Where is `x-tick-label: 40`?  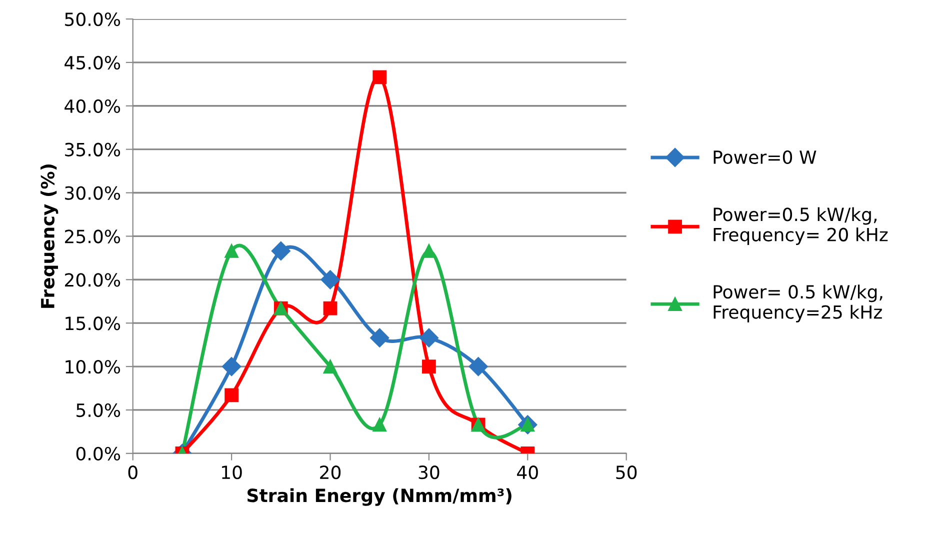 x-tick-label: 40 is located at coordinates (527, 473).